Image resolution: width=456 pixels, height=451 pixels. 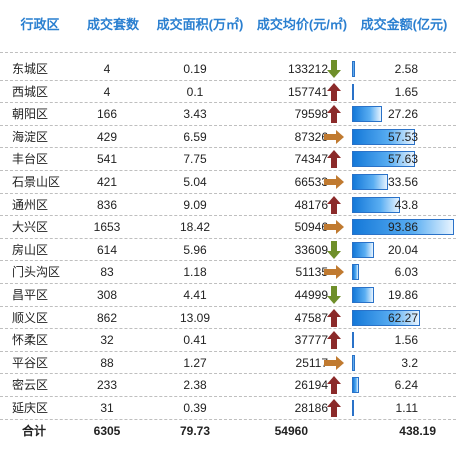 I want to click on deal-amount: 62.27, so click(x=402, y=317).